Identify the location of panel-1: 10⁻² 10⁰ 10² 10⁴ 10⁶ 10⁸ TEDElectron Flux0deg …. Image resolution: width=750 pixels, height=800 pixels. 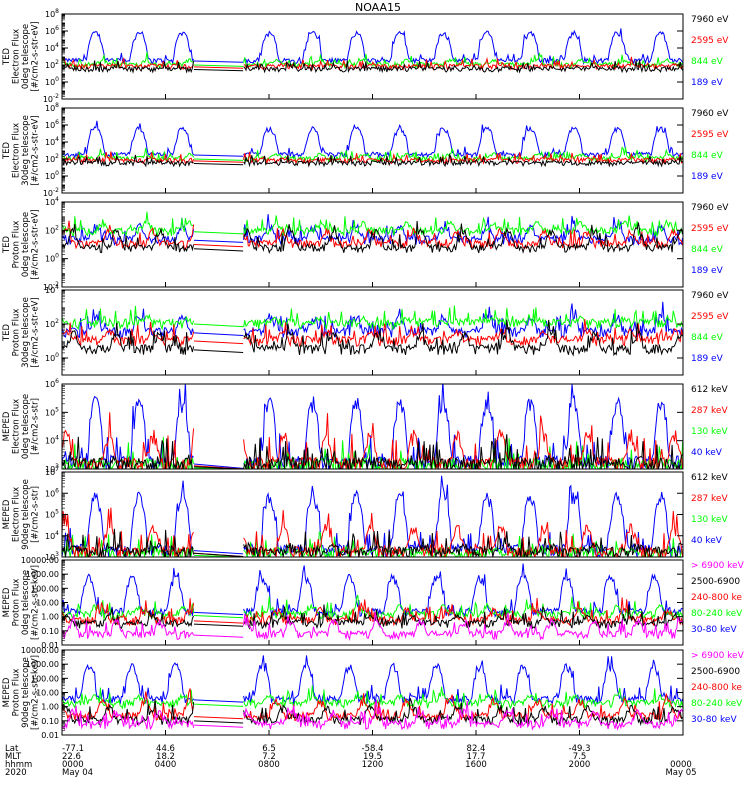
(366, 56).